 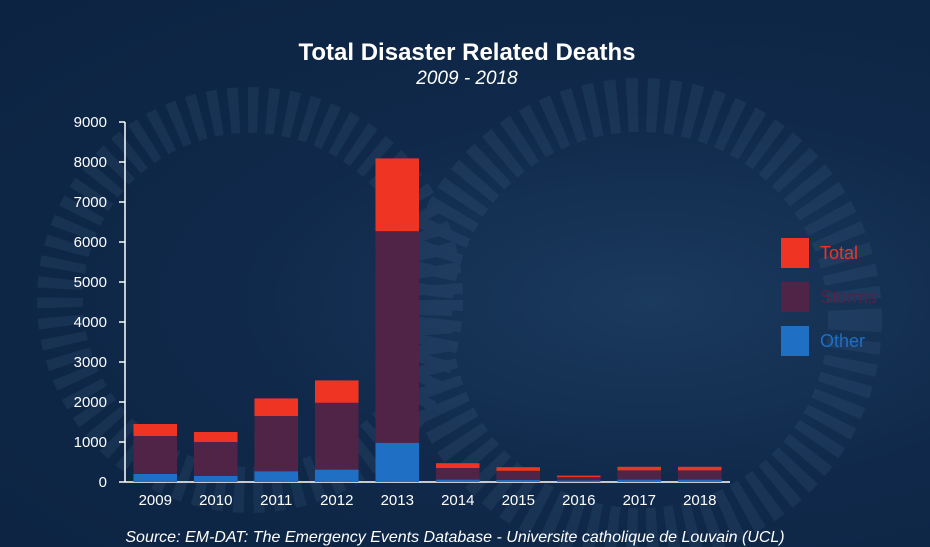 I want to click on chart-subtitle: 2009 - 2018, so click(x=466, y=78).